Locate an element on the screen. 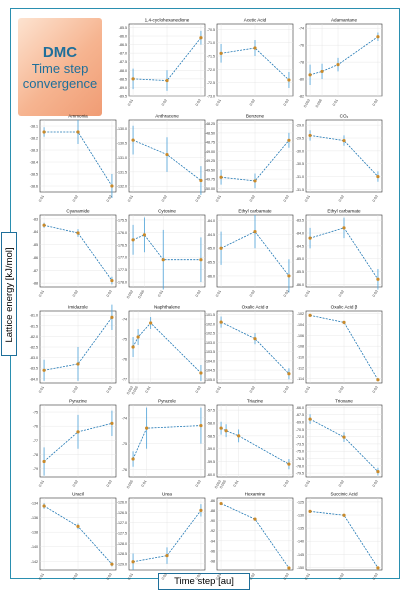 This screenshot has height=598, width=407. y-tick-label: -49.50 is located at coordinates (210, 170).